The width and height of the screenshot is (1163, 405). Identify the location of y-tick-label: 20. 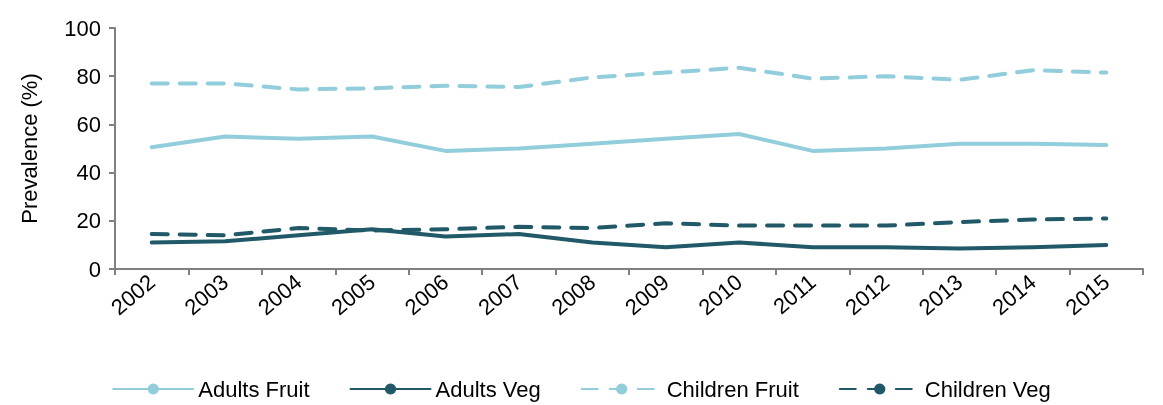
(88, 221).